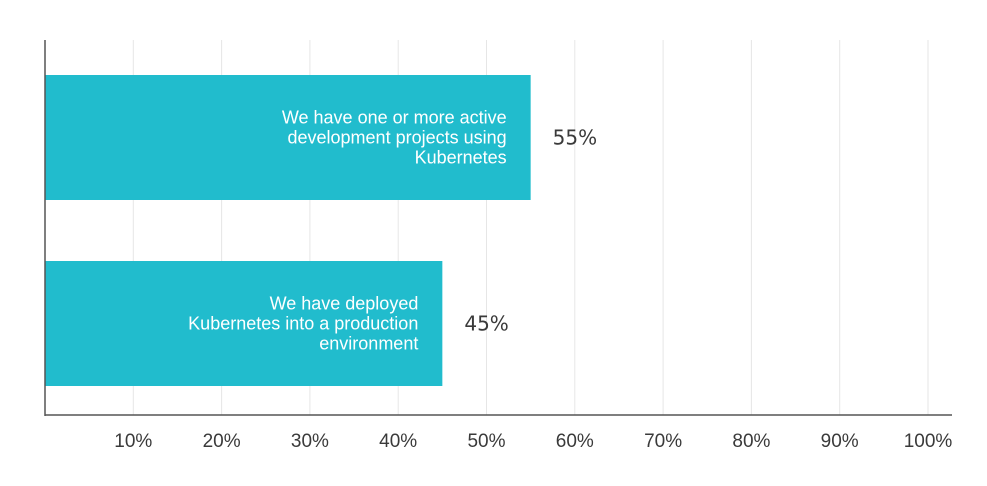 The height and width of the screenshot is (486, 987). What do you see at coordinates (486, 324) in the screenshot?
I see `bar-2-value-label: 45%` at bounding box center [486, 324].